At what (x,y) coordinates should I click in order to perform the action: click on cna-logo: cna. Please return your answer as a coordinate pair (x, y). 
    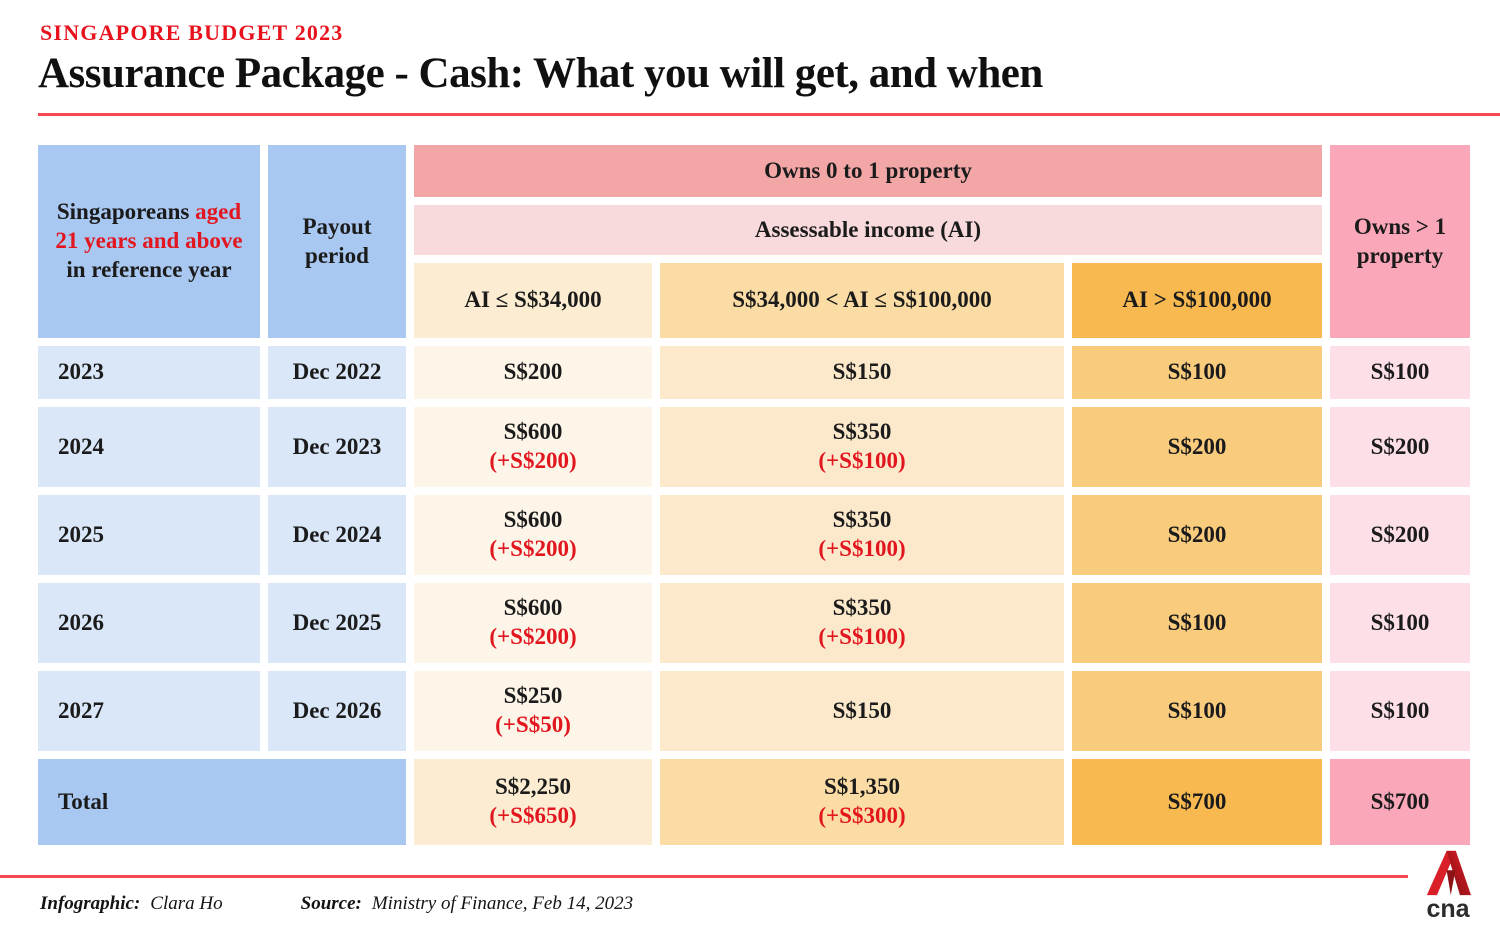
    Looking at the image, I should click on (1448, 886).